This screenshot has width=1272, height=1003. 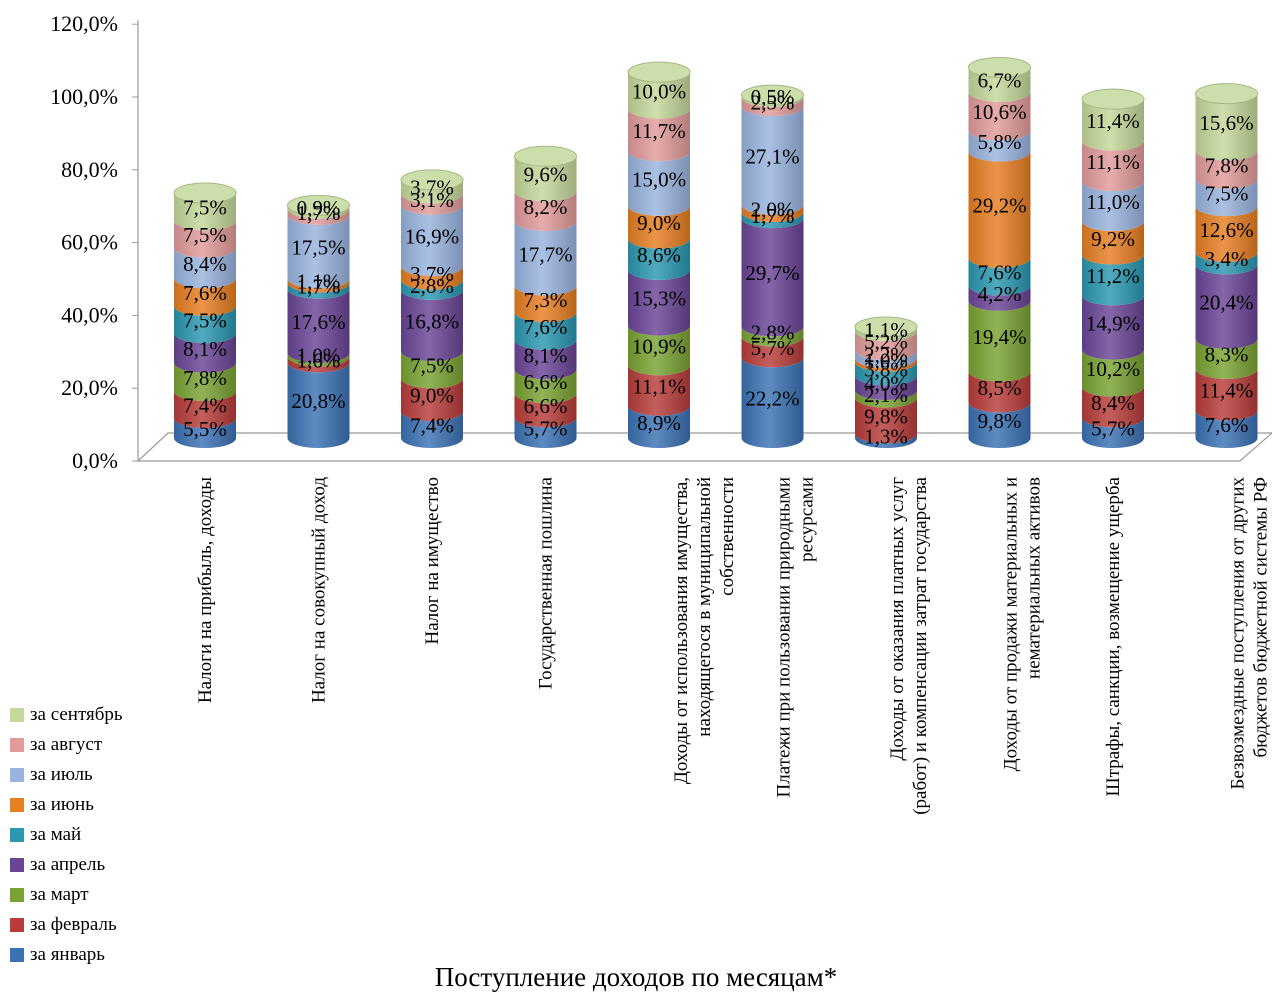 What do you see at coordinates (546, 406) in the screenshot?
I see `data-label: 6,6%` at bounding box center [546, 406].